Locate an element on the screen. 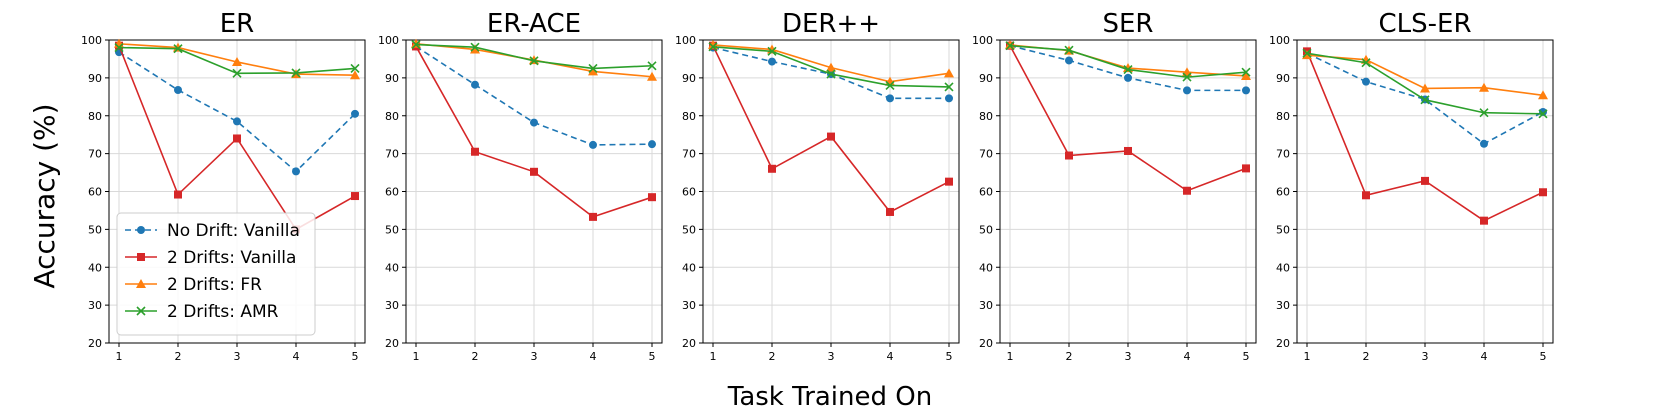 The image size is (1661, 415). legend-entry: No Drift: Vanilla is located at coordinates (212, 231).